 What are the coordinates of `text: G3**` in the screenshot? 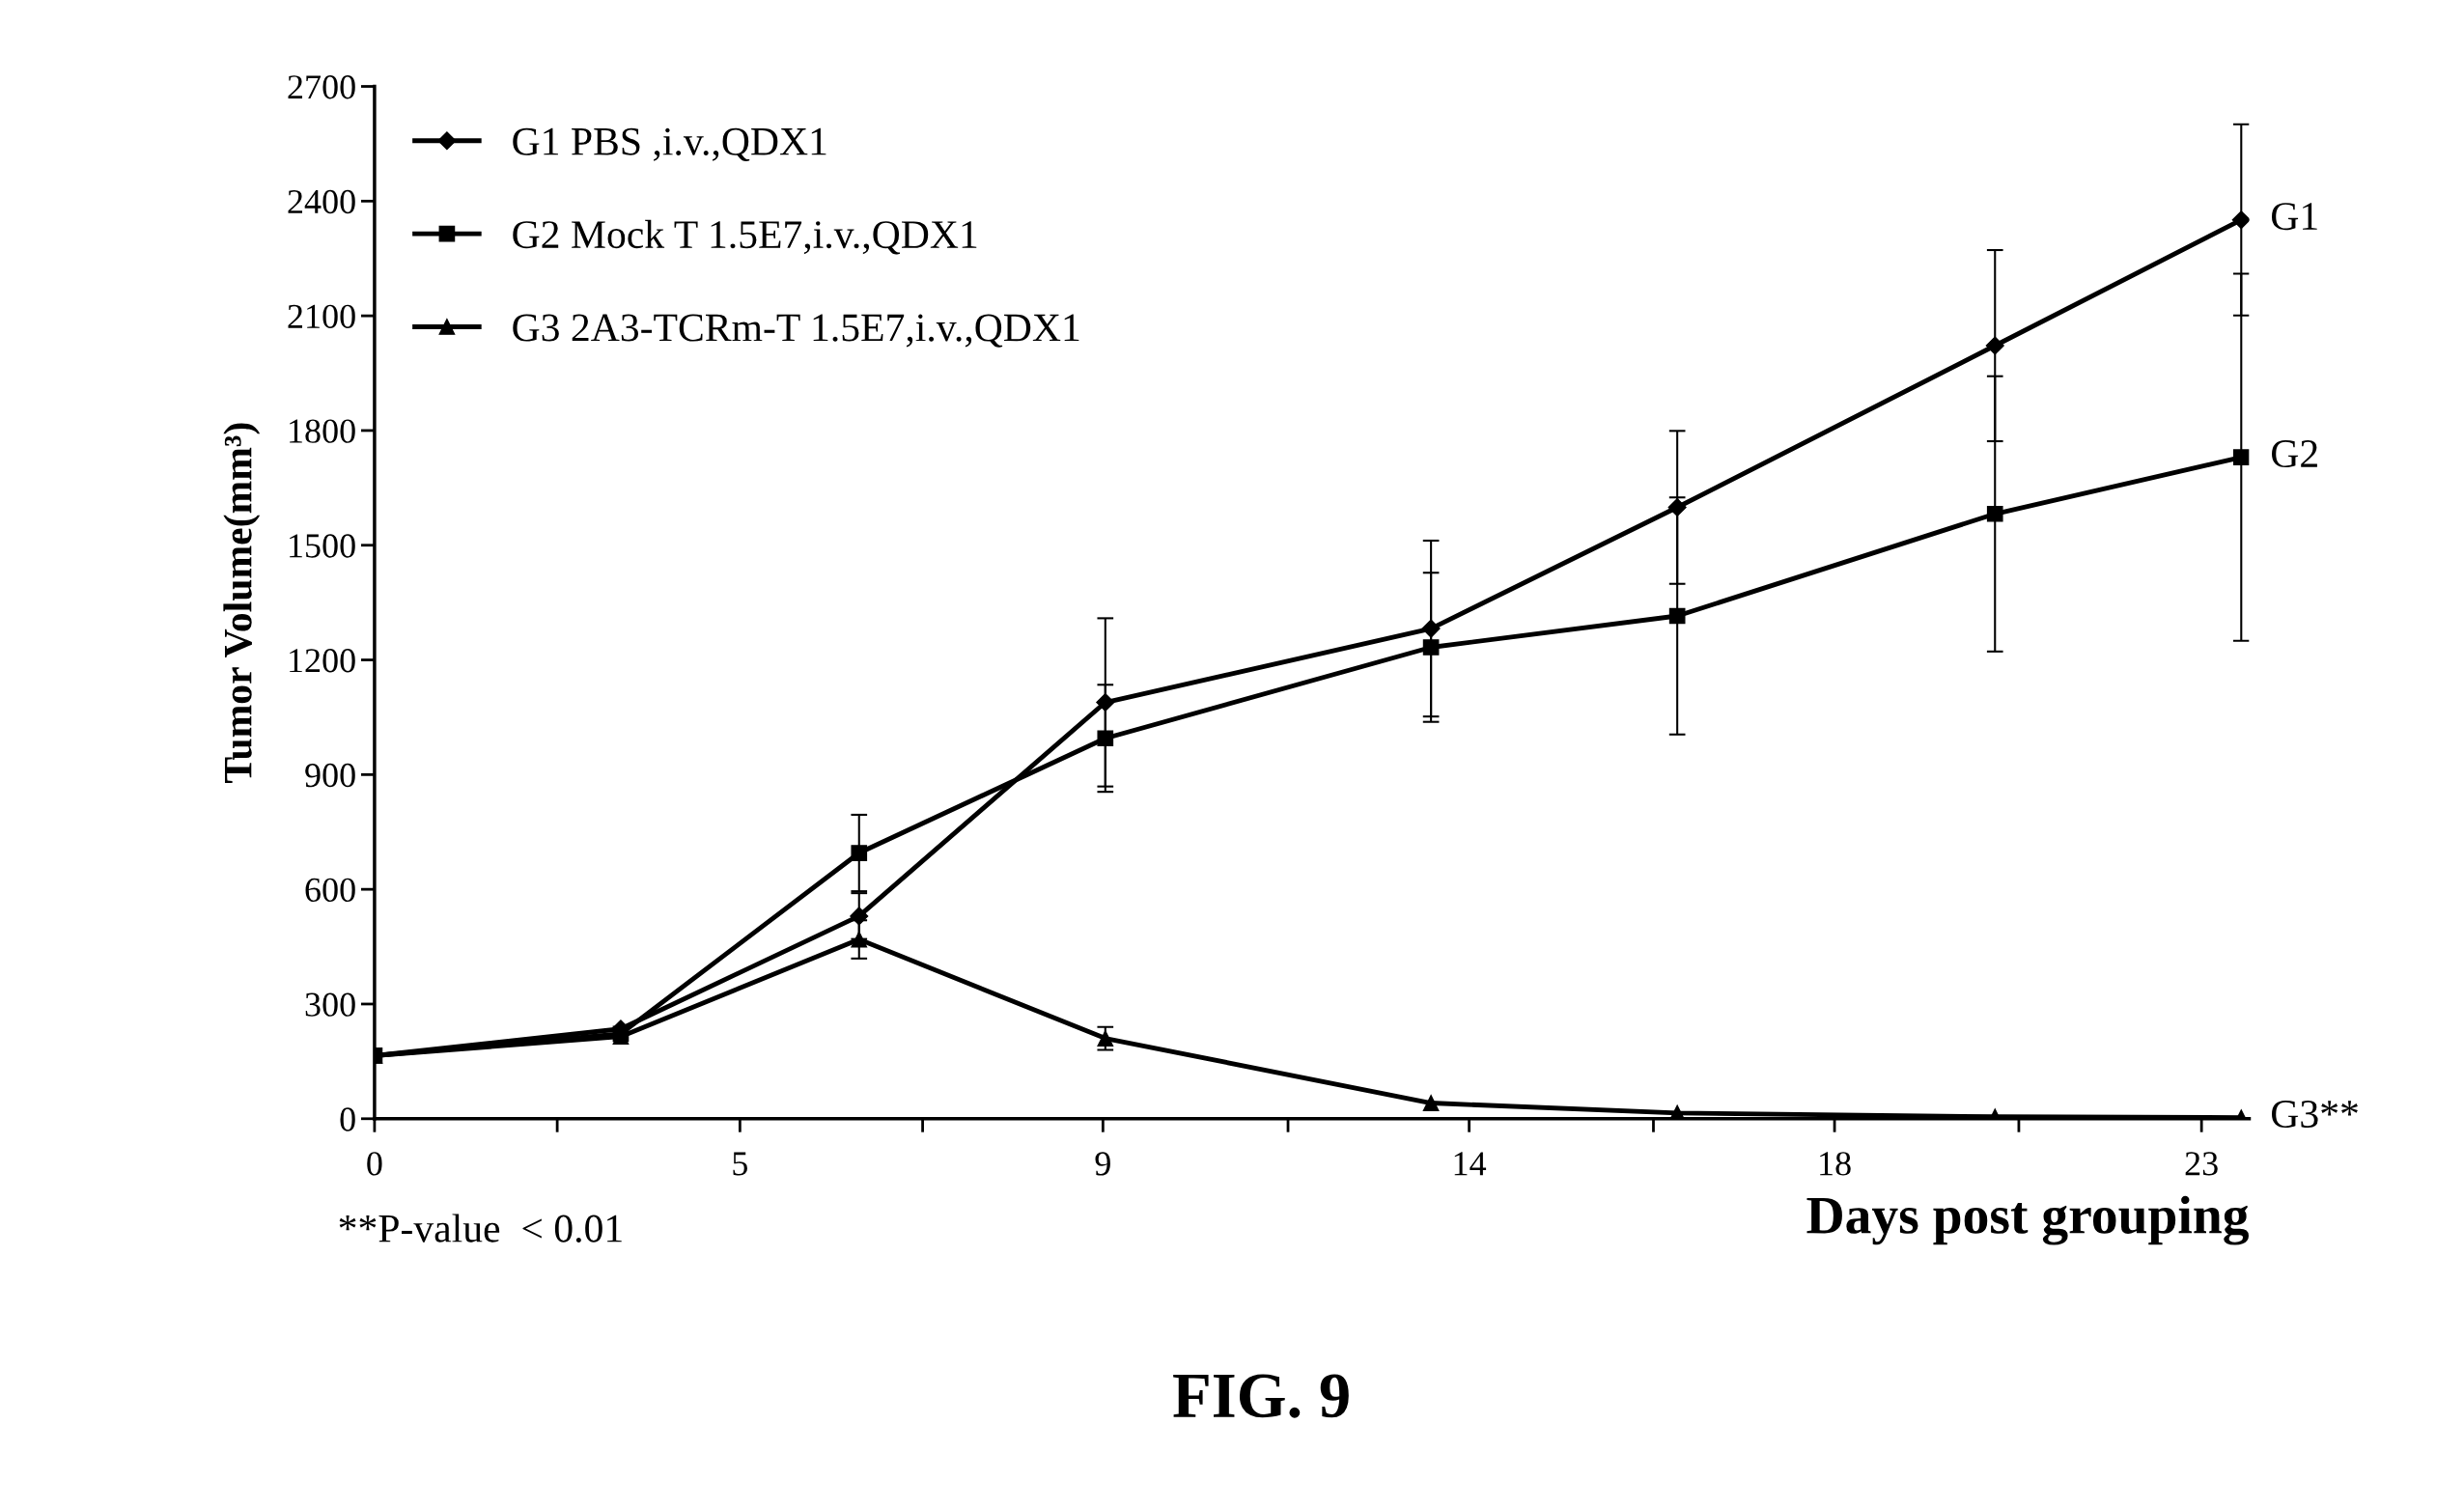 It's located at (2315, 1115).